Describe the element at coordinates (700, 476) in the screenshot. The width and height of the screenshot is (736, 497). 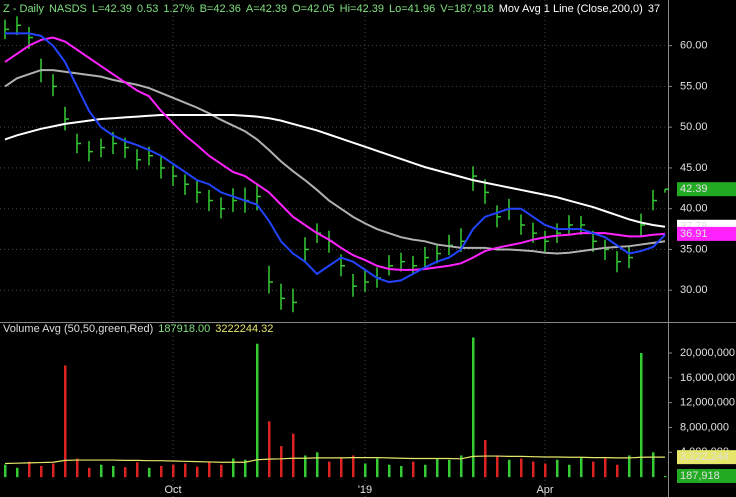
I see `last-value-label: 187,918` at that location.